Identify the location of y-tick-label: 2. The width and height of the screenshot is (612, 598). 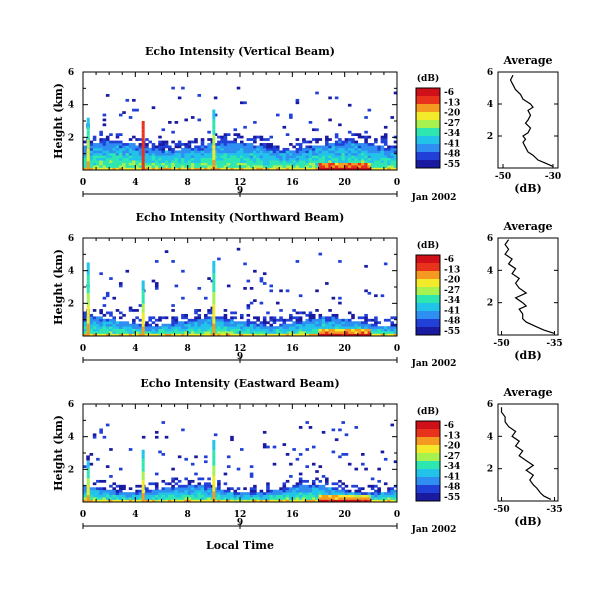
(71, 138).